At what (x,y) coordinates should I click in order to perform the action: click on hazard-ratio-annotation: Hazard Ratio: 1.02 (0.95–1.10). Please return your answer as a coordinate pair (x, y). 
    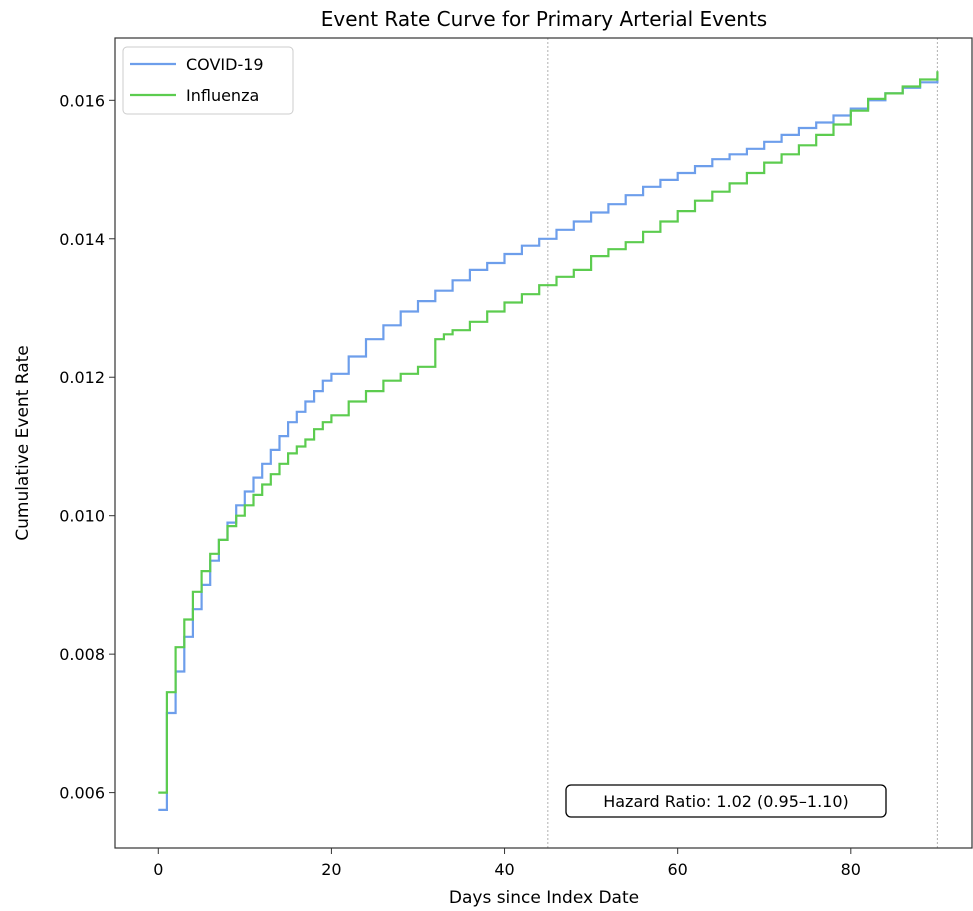
    Looking at the image, I should click on (726, 801).